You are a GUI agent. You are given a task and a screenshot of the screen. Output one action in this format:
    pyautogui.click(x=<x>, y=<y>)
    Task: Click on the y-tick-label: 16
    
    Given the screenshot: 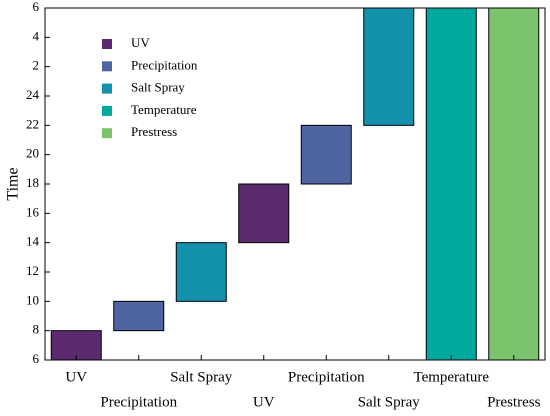 What is the action you would take?
    pyautogui.click(x=33, y=211)
    